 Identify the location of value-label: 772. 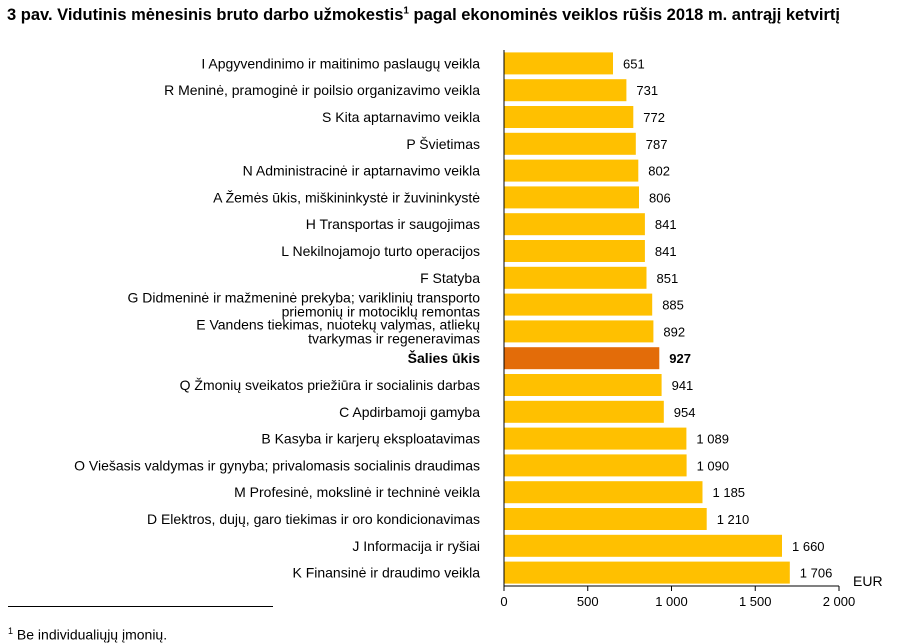
(654, 117).